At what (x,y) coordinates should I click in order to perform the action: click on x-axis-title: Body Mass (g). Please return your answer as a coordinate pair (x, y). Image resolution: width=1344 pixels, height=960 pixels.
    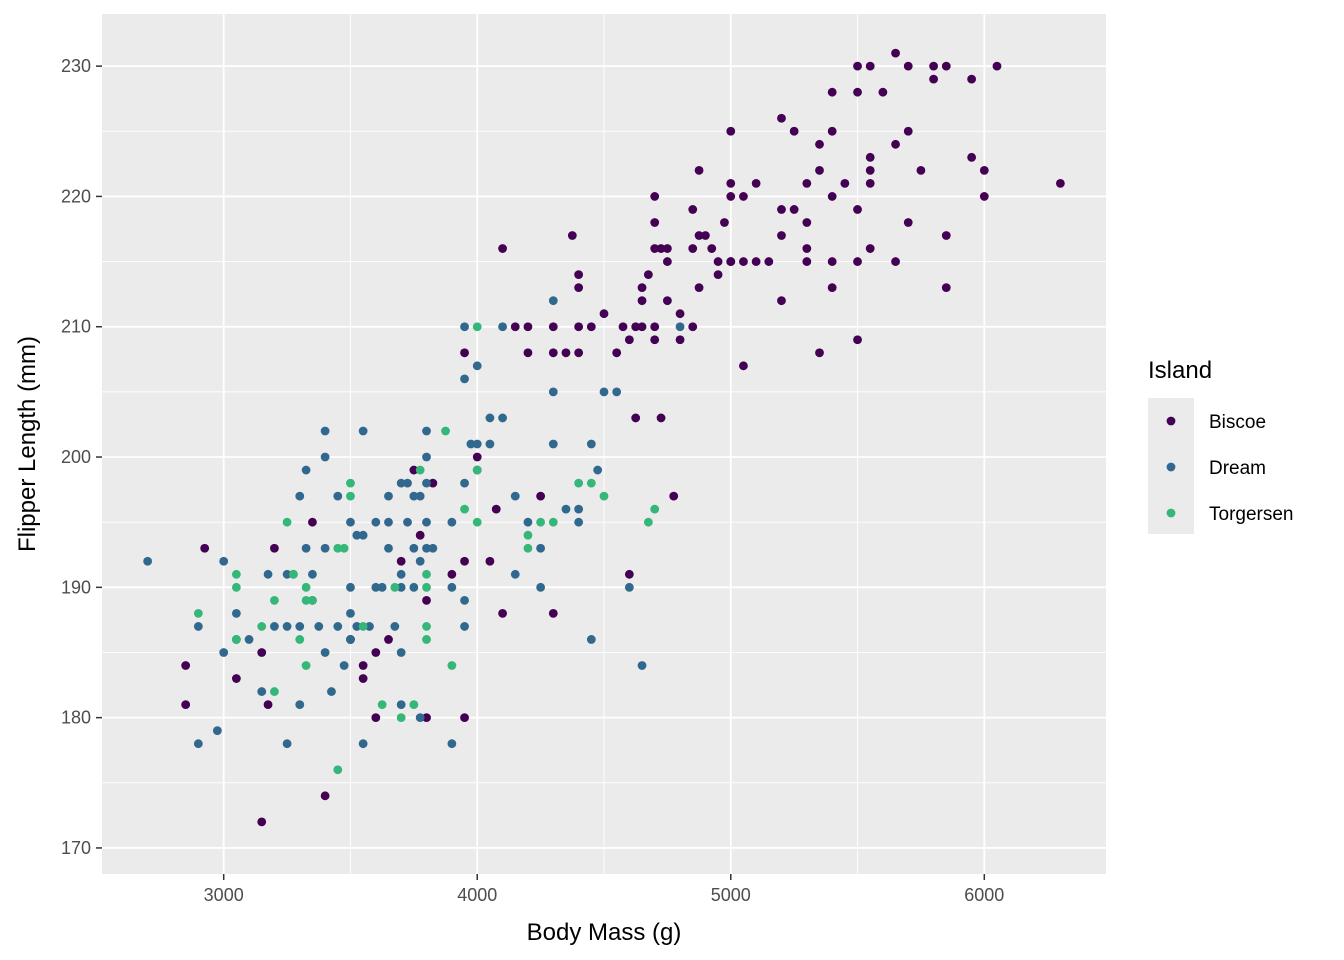
    Looking at the image, I should click on (604, 932).